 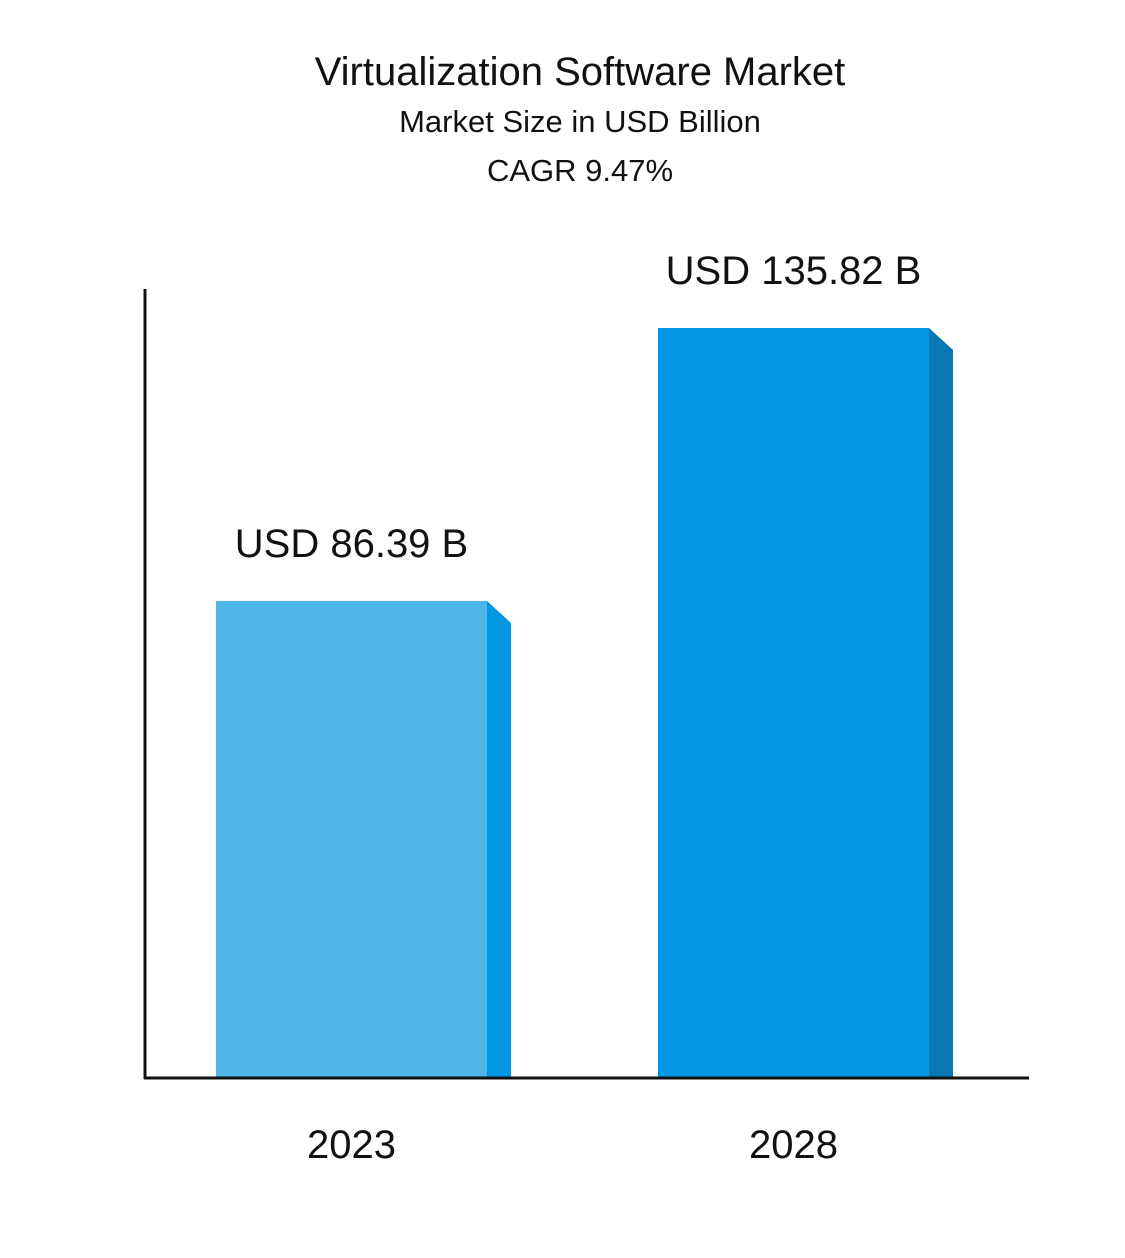 I want to click on cagr-annotation: CAGR 9.47%, so click(x=580, y=170).